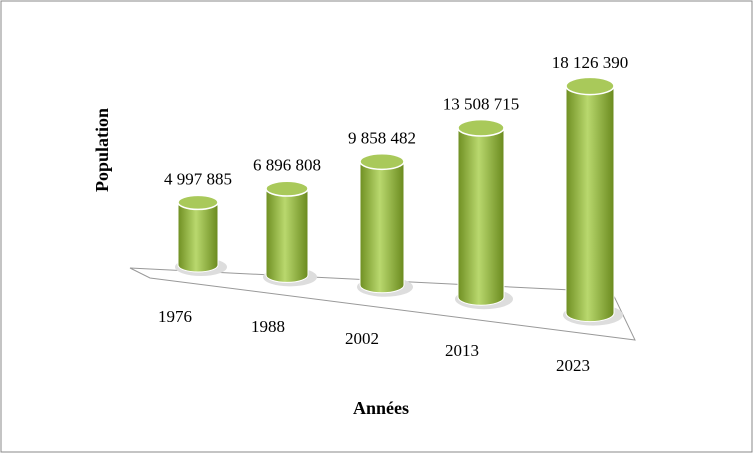 The width and height of the screenshot is (754, 454). Describe the element at coordinates (462, 350) in the screenshot. I see `x-tick-label: 2013` at that location.